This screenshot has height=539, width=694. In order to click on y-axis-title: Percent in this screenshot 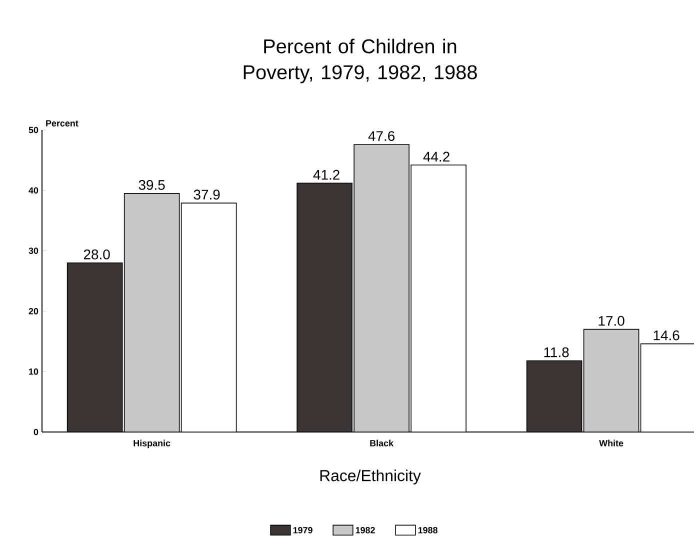, I will do `click(62, 123)`.